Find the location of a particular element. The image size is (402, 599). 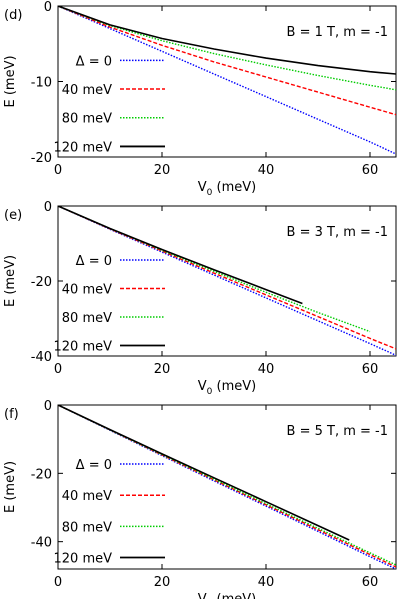

panel-annotation: B = 1 T, m = -1 is located at coordinates (337, 32).